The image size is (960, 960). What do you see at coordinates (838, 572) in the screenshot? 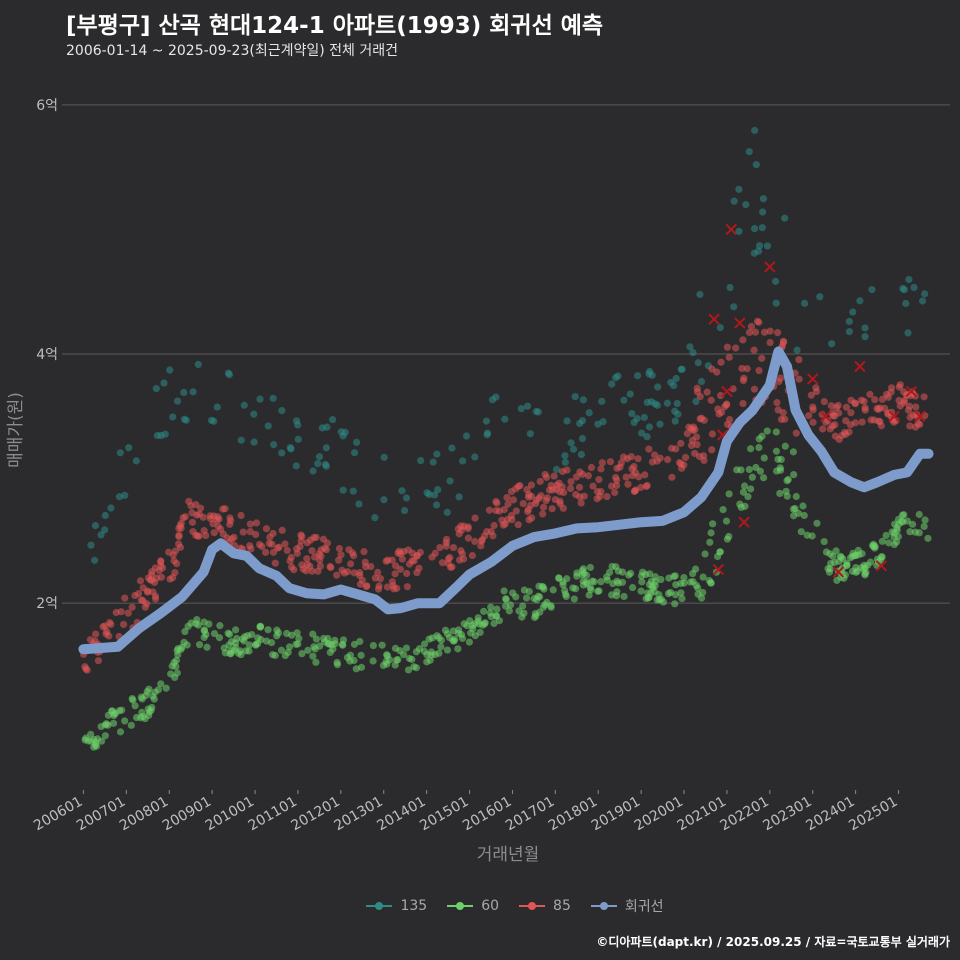
I see `cancel-mark` at bounding box center [838, 572].